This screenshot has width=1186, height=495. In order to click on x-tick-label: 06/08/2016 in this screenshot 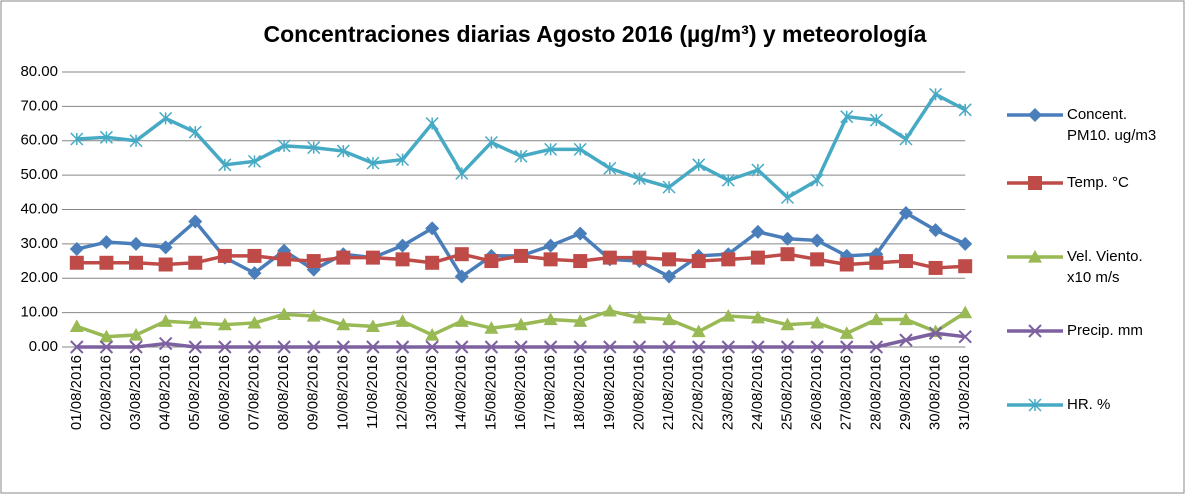, I will do `click(224, 392)`.